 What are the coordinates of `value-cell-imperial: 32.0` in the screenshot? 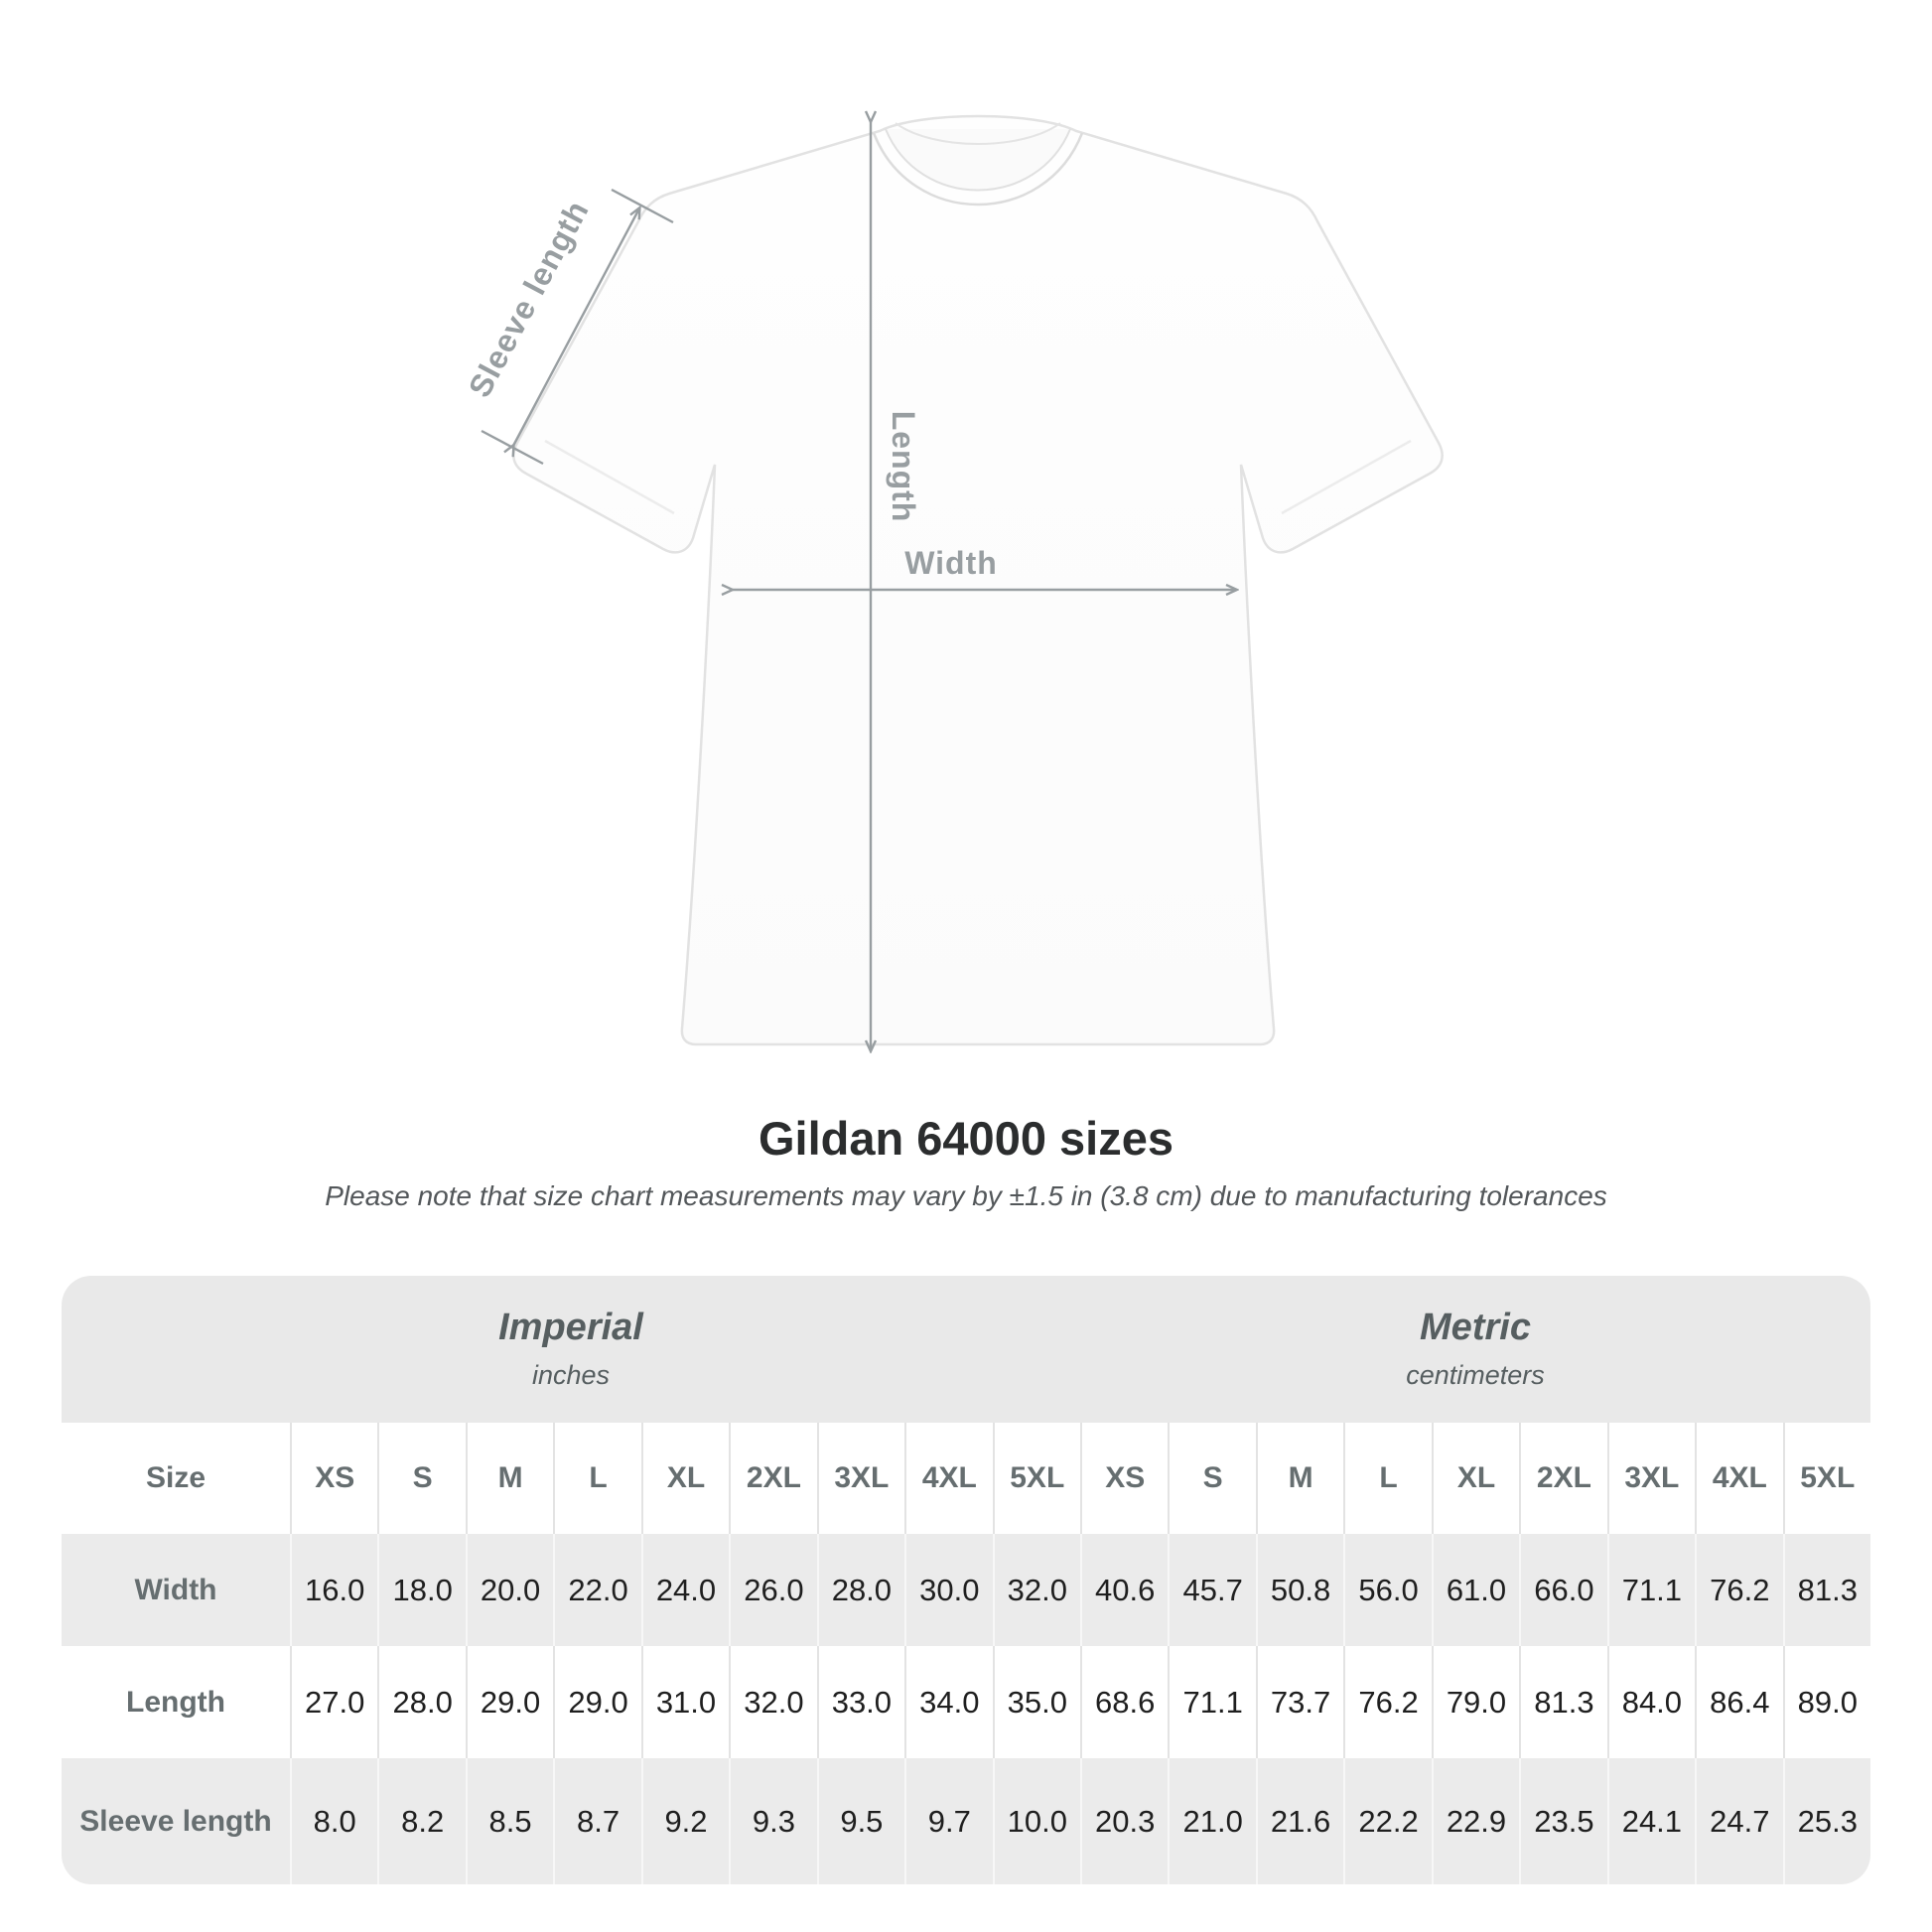 It's located at (772, 1702).